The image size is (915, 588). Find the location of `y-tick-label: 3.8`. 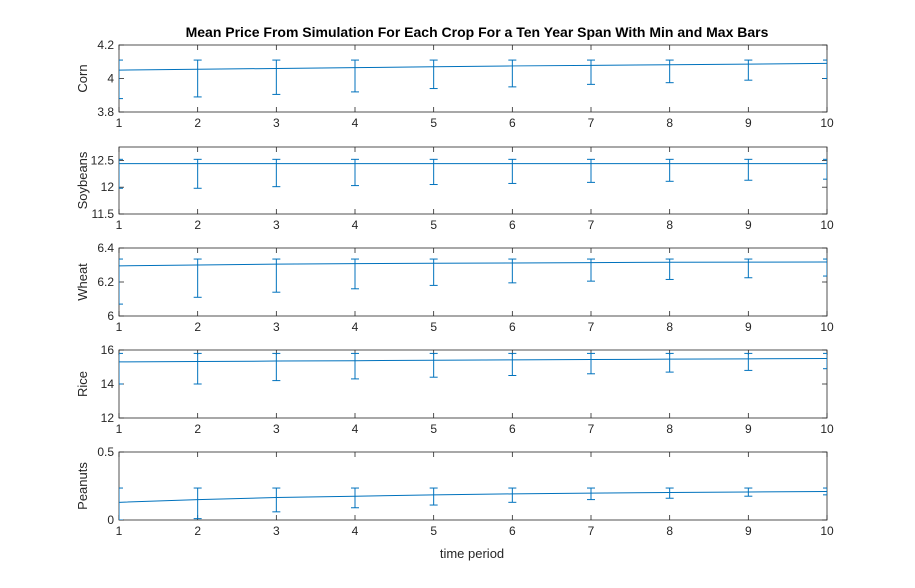

y-tick-label: 3.8 is located at coordinates (105, 112).